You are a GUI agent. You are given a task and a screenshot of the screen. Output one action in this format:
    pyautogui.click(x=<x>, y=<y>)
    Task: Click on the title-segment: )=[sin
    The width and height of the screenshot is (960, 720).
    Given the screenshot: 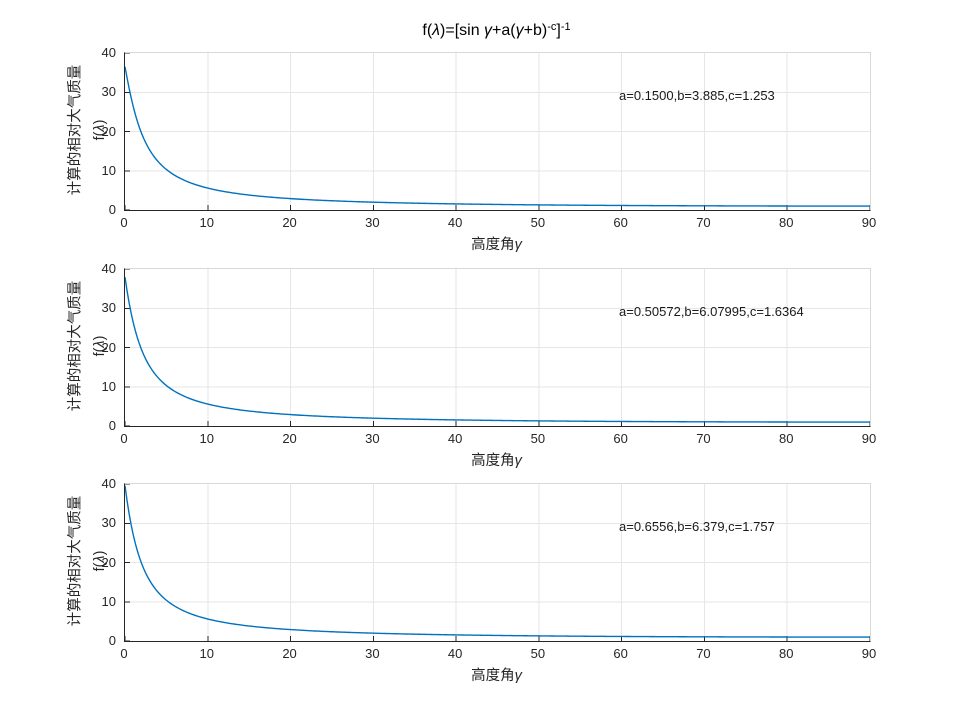 What is the action you would take?
    pyautogui.click(x=462, y=30)
    